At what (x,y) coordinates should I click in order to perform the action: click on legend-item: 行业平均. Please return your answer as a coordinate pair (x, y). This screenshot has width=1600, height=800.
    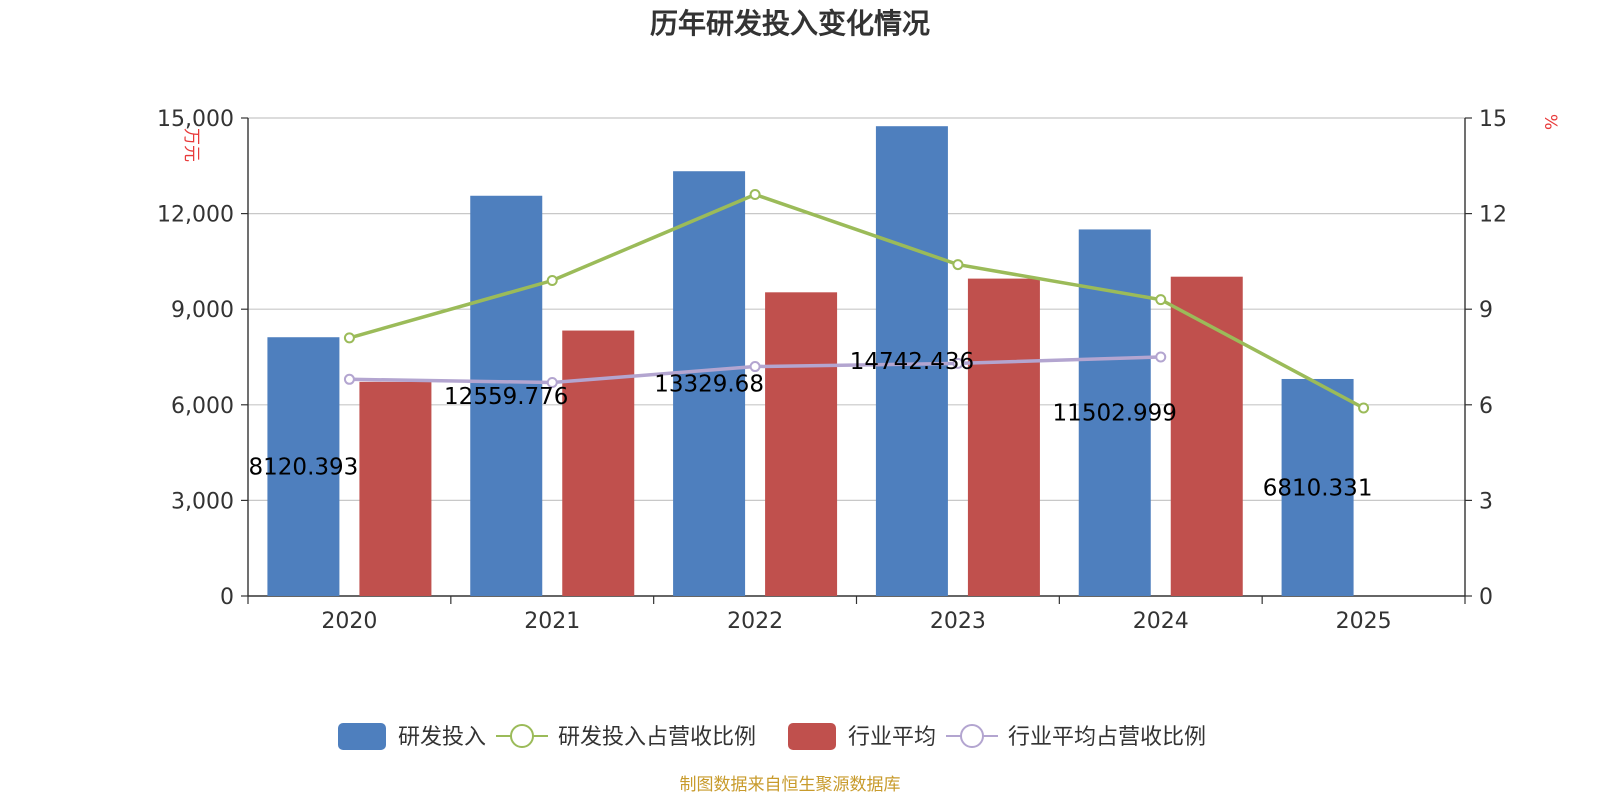
    Looking at the image, I should click on (862, 736).